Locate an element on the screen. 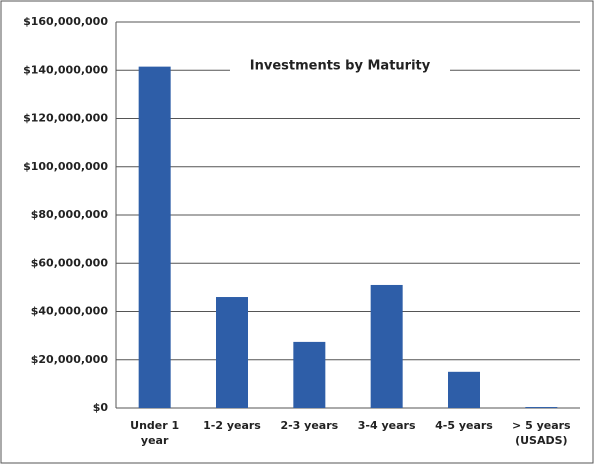 This screenshot has height=464, width=594. y-tick-label: $160,000,000 is located at coordinates (65, 21).